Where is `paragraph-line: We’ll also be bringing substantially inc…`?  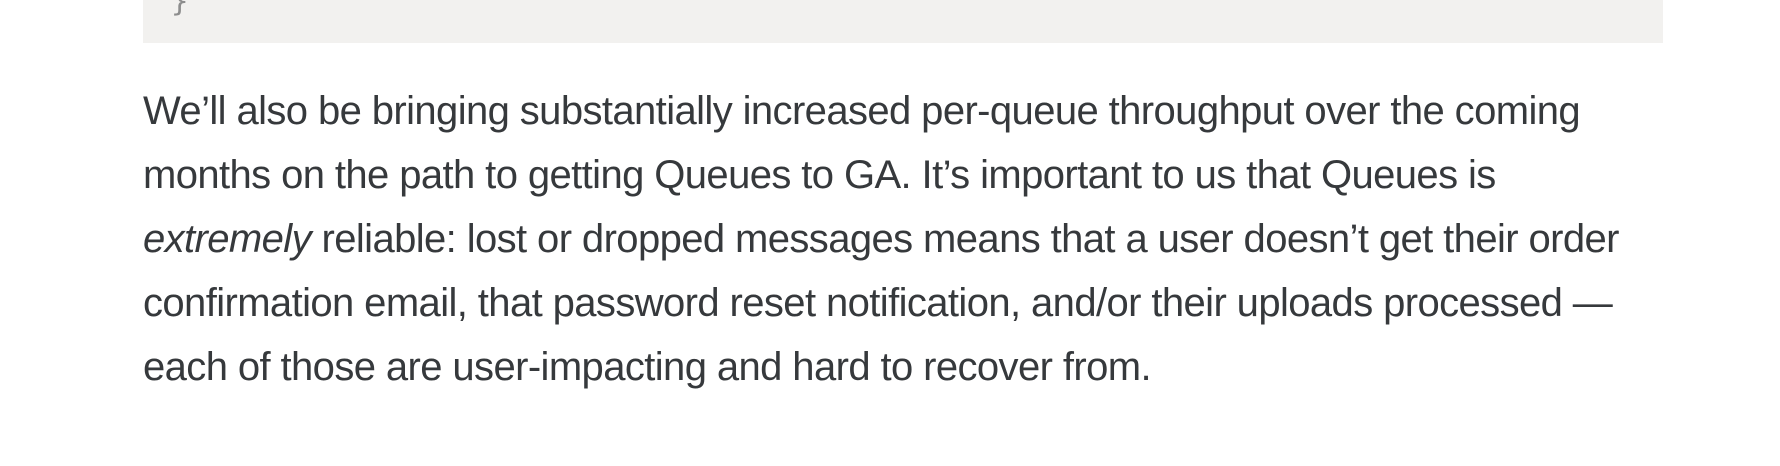 paragraph-line: We’ll also be bringing substantially inc… is located at coordinates (862, 111).